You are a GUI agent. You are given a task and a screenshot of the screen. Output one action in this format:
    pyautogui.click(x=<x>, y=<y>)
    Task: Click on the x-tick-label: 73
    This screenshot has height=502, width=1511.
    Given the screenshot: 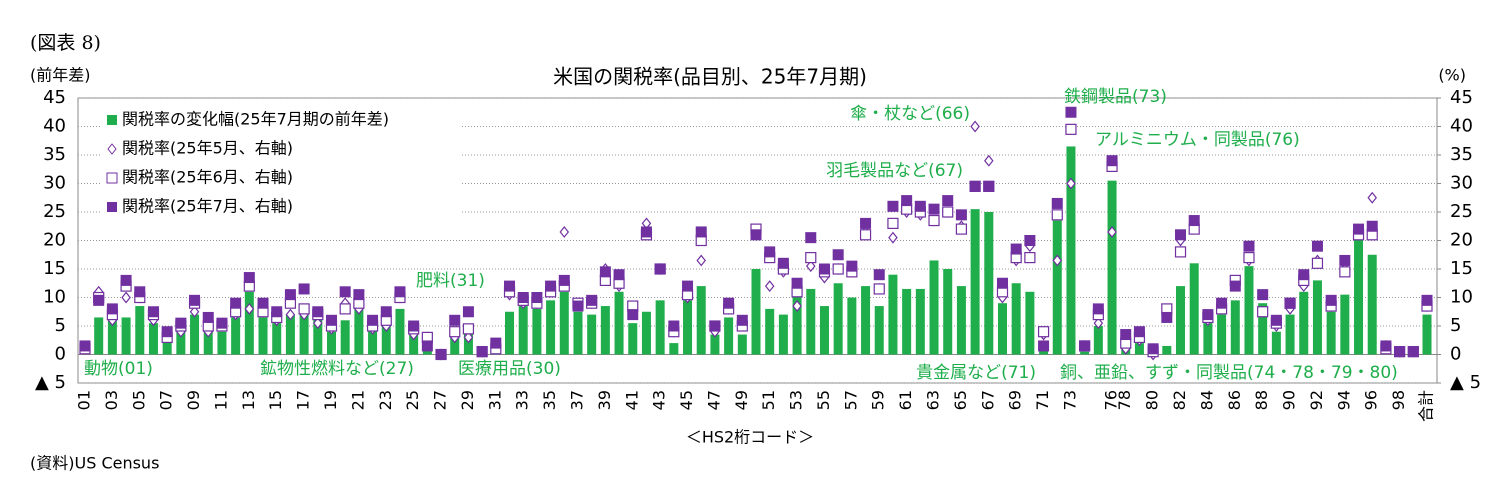 What is the action you would take?
    pyautogui.click(x=1069, y=400)
    